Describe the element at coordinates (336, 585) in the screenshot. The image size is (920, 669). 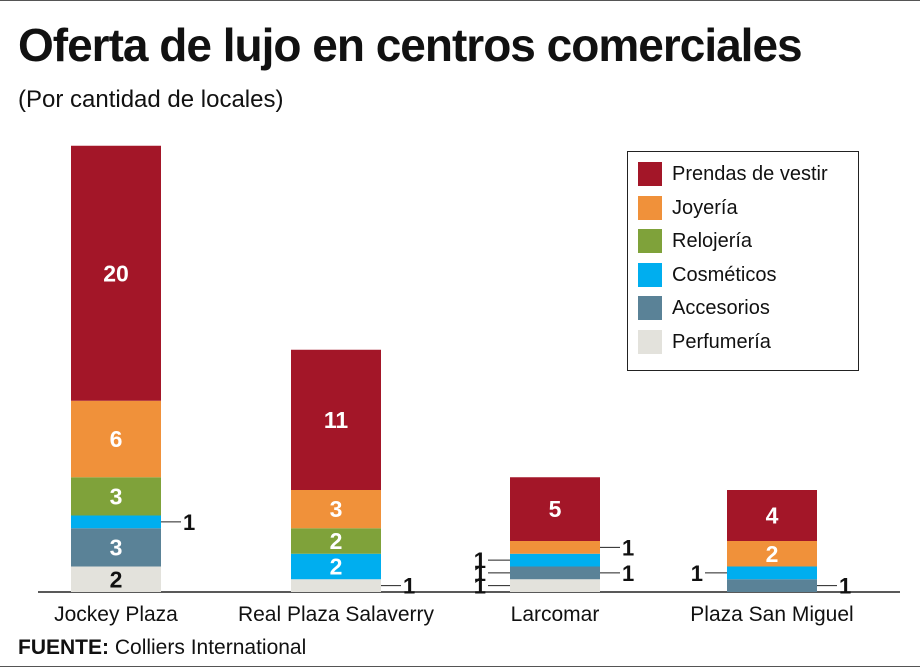
I see `bar-segment-real-plaza-salaverry-perfumeria` at that location.